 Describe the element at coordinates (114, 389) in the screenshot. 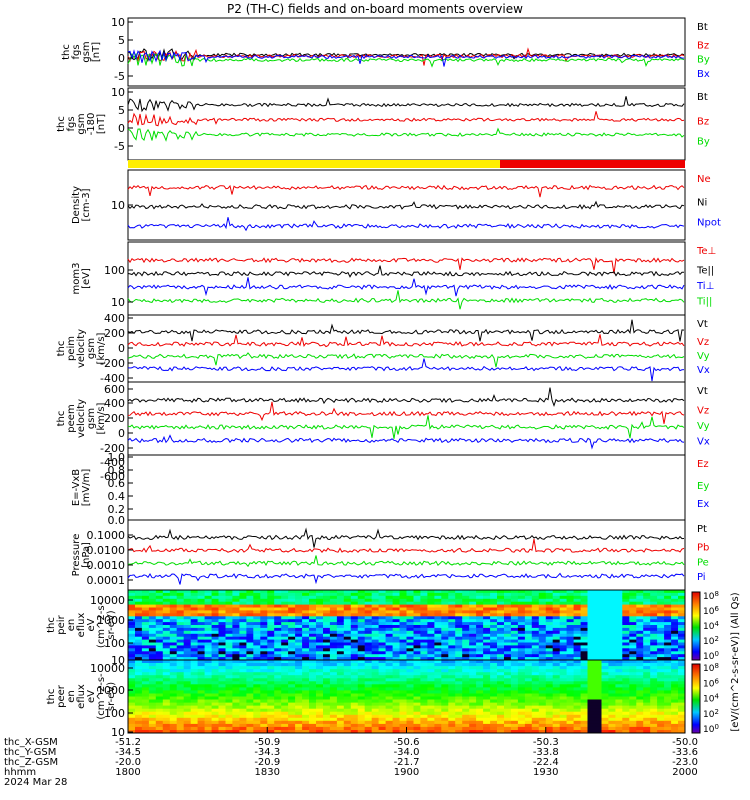

I see `y-tick-label: 600` at that location.